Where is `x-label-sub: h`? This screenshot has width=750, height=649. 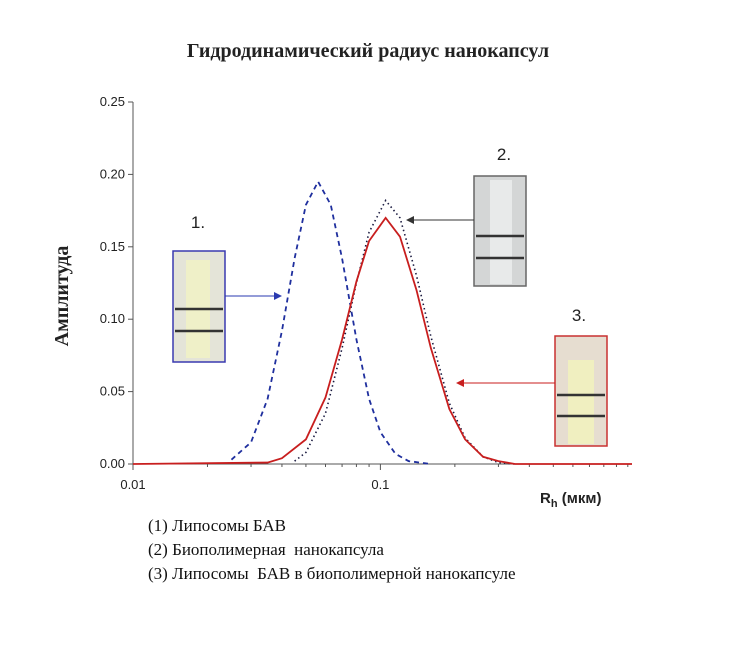
x-label-sub: h is located at coordinates (554, 504).